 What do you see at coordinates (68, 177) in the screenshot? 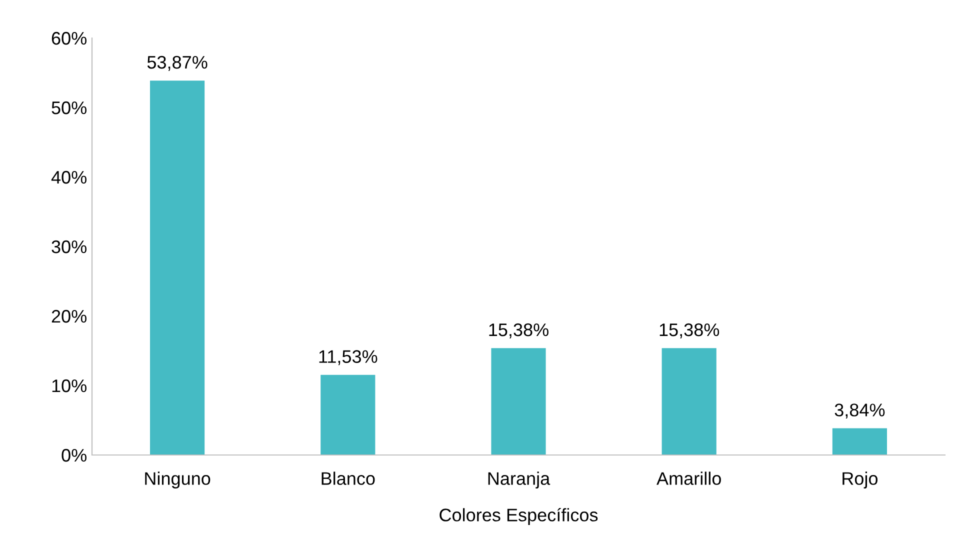
I see `y-tick-label: 40%` at bounding box center [68, 177].